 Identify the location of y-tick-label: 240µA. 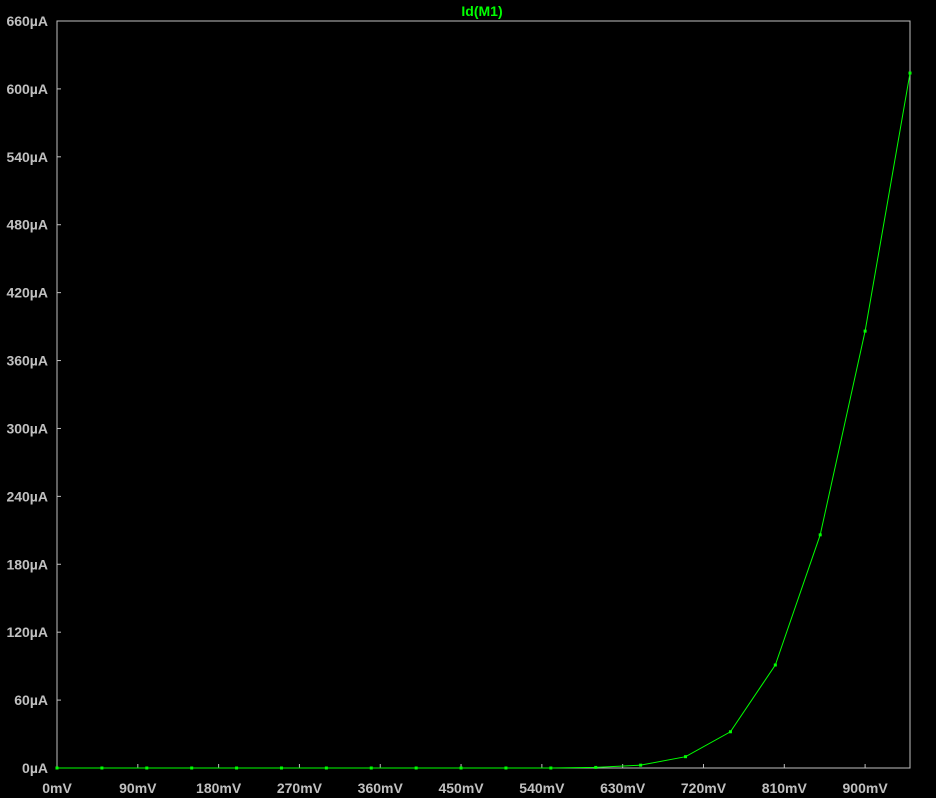
(27, 496).